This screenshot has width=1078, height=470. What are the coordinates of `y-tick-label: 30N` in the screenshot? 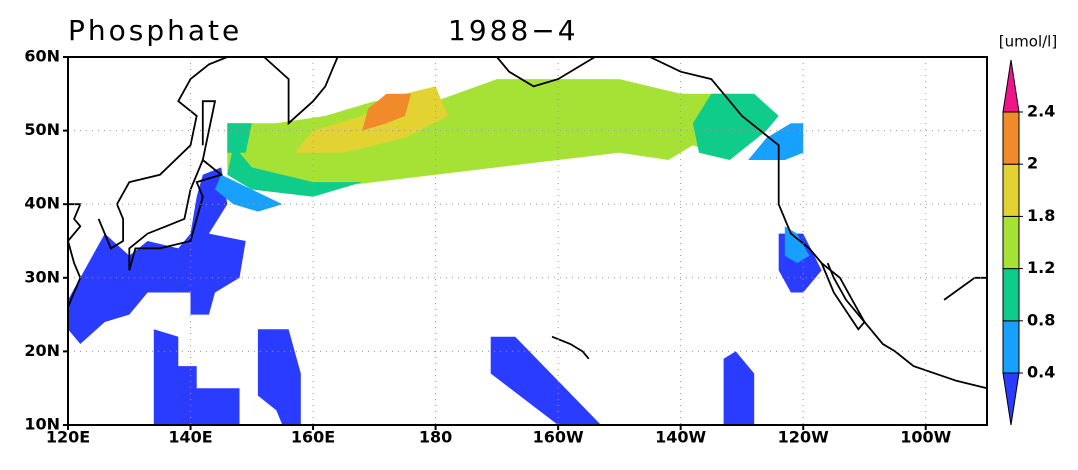 It's located at (42, 276).